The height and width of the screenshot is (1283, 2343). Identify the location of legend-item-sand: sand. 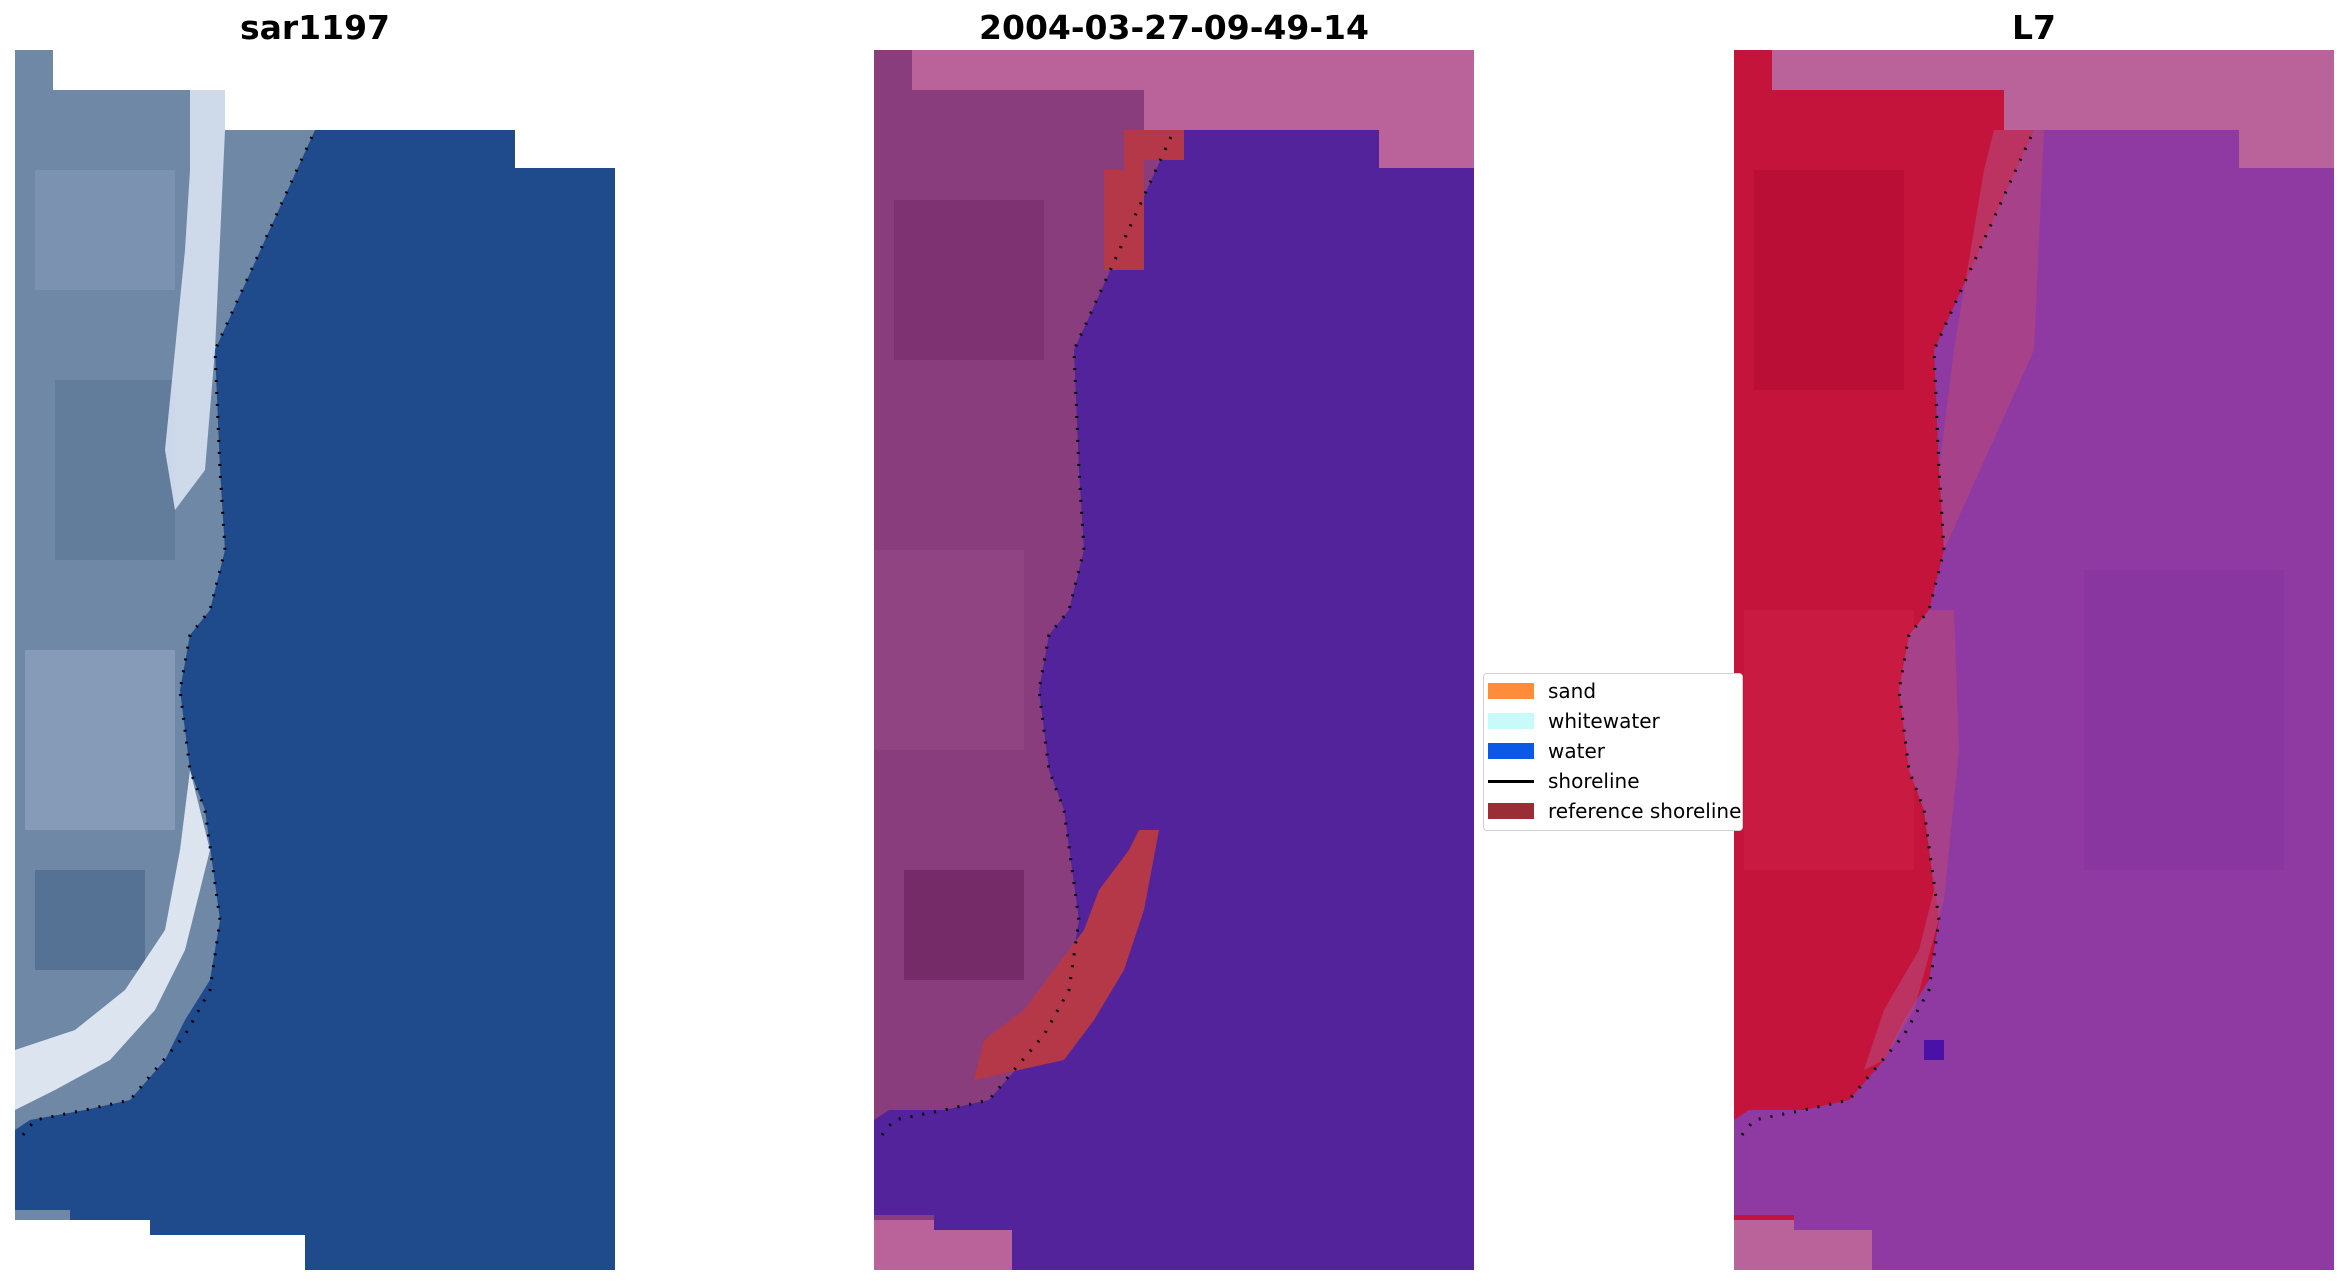
(1613, 691).